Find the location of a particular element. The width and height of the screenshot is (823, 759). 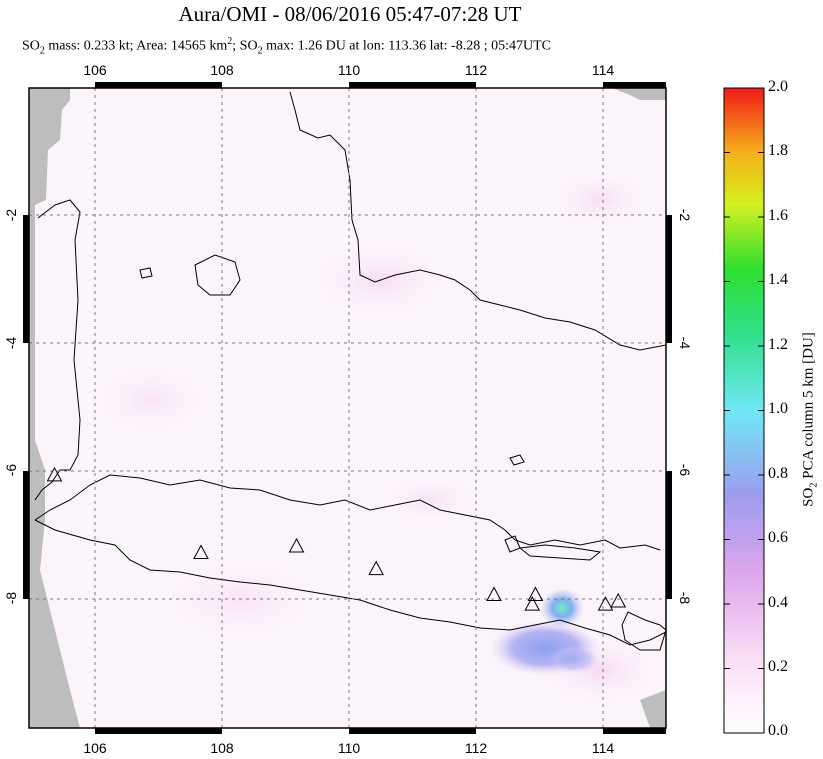

map-title: Aura/OMI - 08/06/2016 05:47-07:28 UT is located at coordinates (350, 14).